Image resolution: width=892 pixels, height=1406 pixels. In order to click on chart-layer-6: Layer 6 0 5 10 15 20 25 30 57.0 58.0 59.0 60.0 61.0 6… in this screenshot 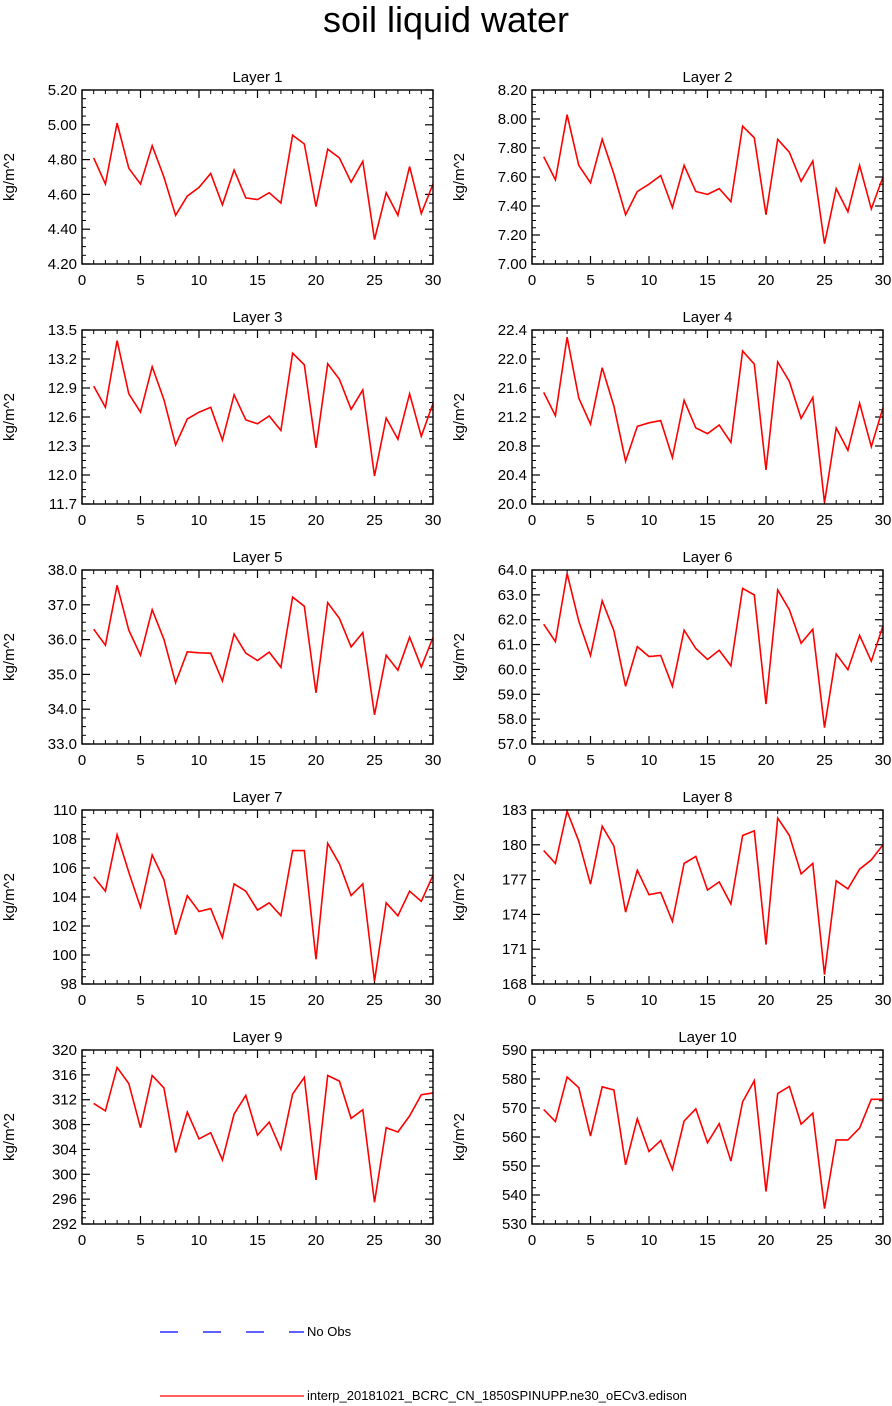, I will do `click(671, 659)`.